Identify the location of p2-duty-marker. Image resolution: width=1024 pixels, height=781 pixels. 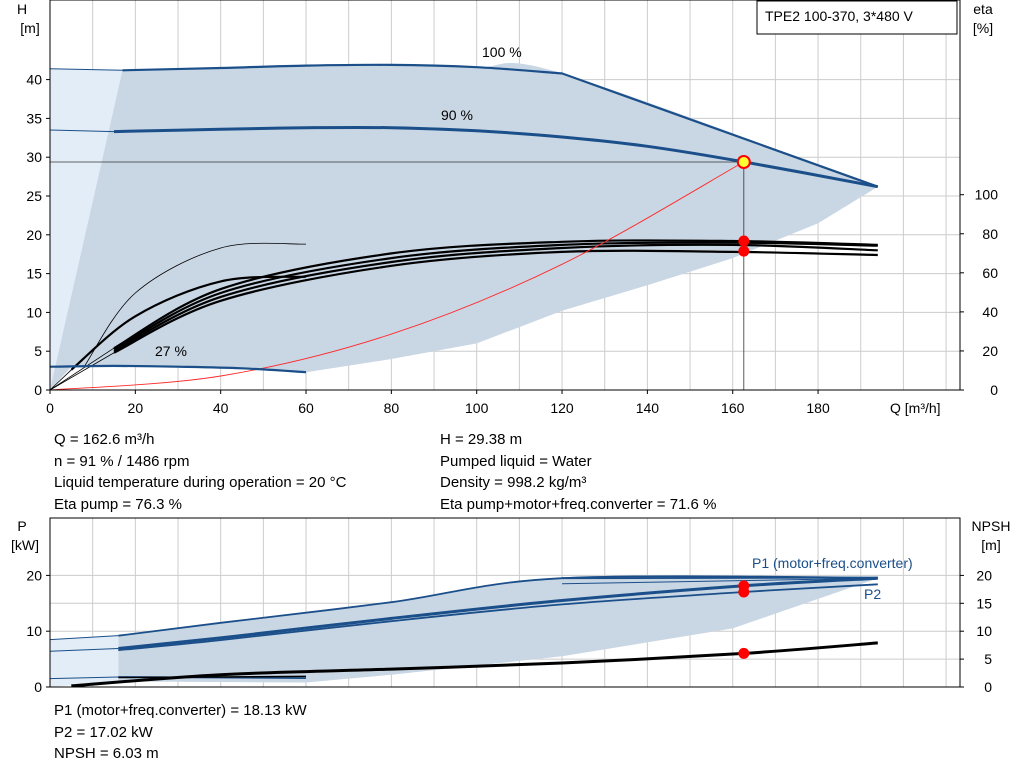
(744, 592).